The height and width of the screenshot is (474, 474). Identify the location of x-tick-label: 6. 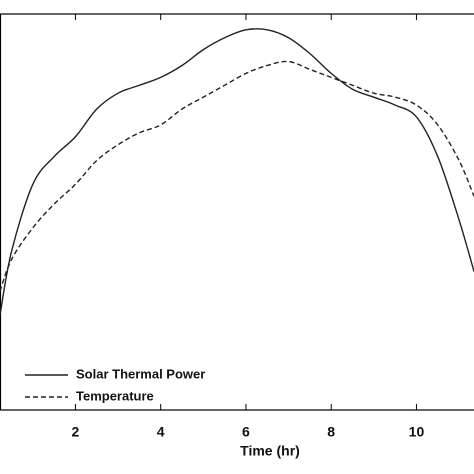
(246, 432).